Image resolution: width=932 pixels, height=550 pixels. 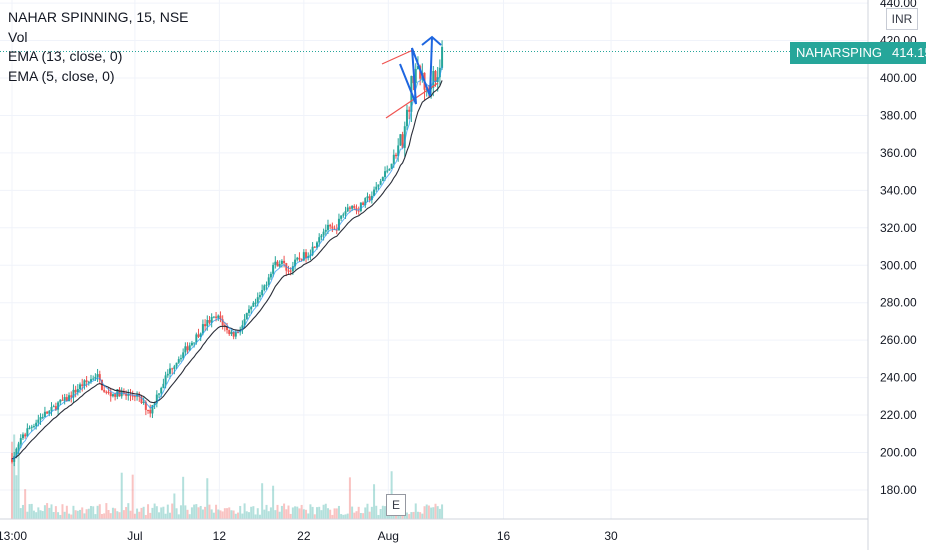 I want to click on legend-symbol: NAHAR SPINNING, 15, NSE, so click(x=98, y=17).